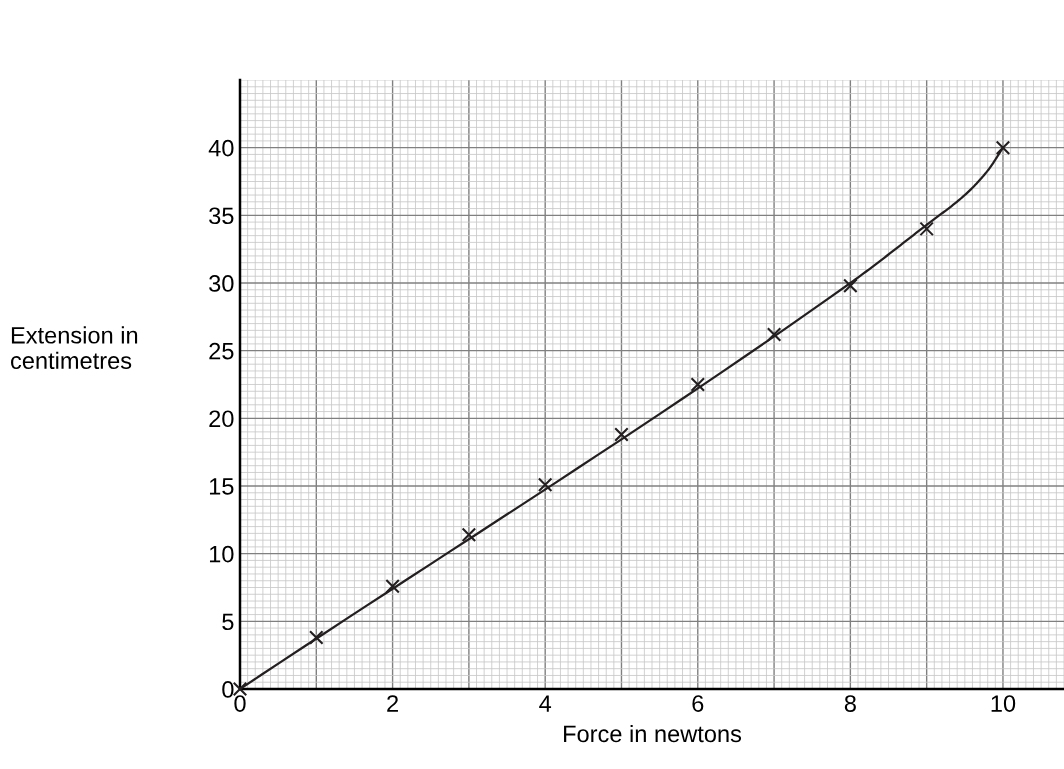 The image size is (1064, 769). Describe the element at coordinates (221, 216) in the screenshot. I see `y-tick-label: 35` at that location.